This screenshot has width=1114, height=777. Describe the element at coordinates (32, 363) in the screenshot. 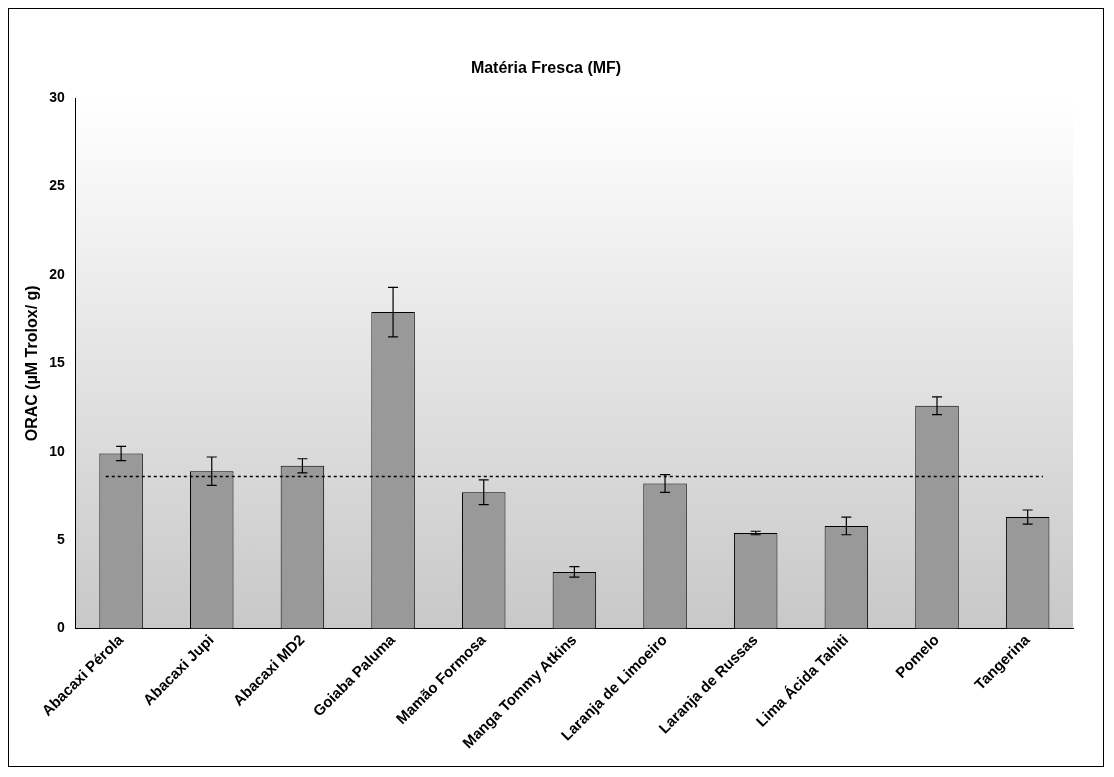

I see `y-axis-title: ORAC (µM Trolox/ g)` at that location.